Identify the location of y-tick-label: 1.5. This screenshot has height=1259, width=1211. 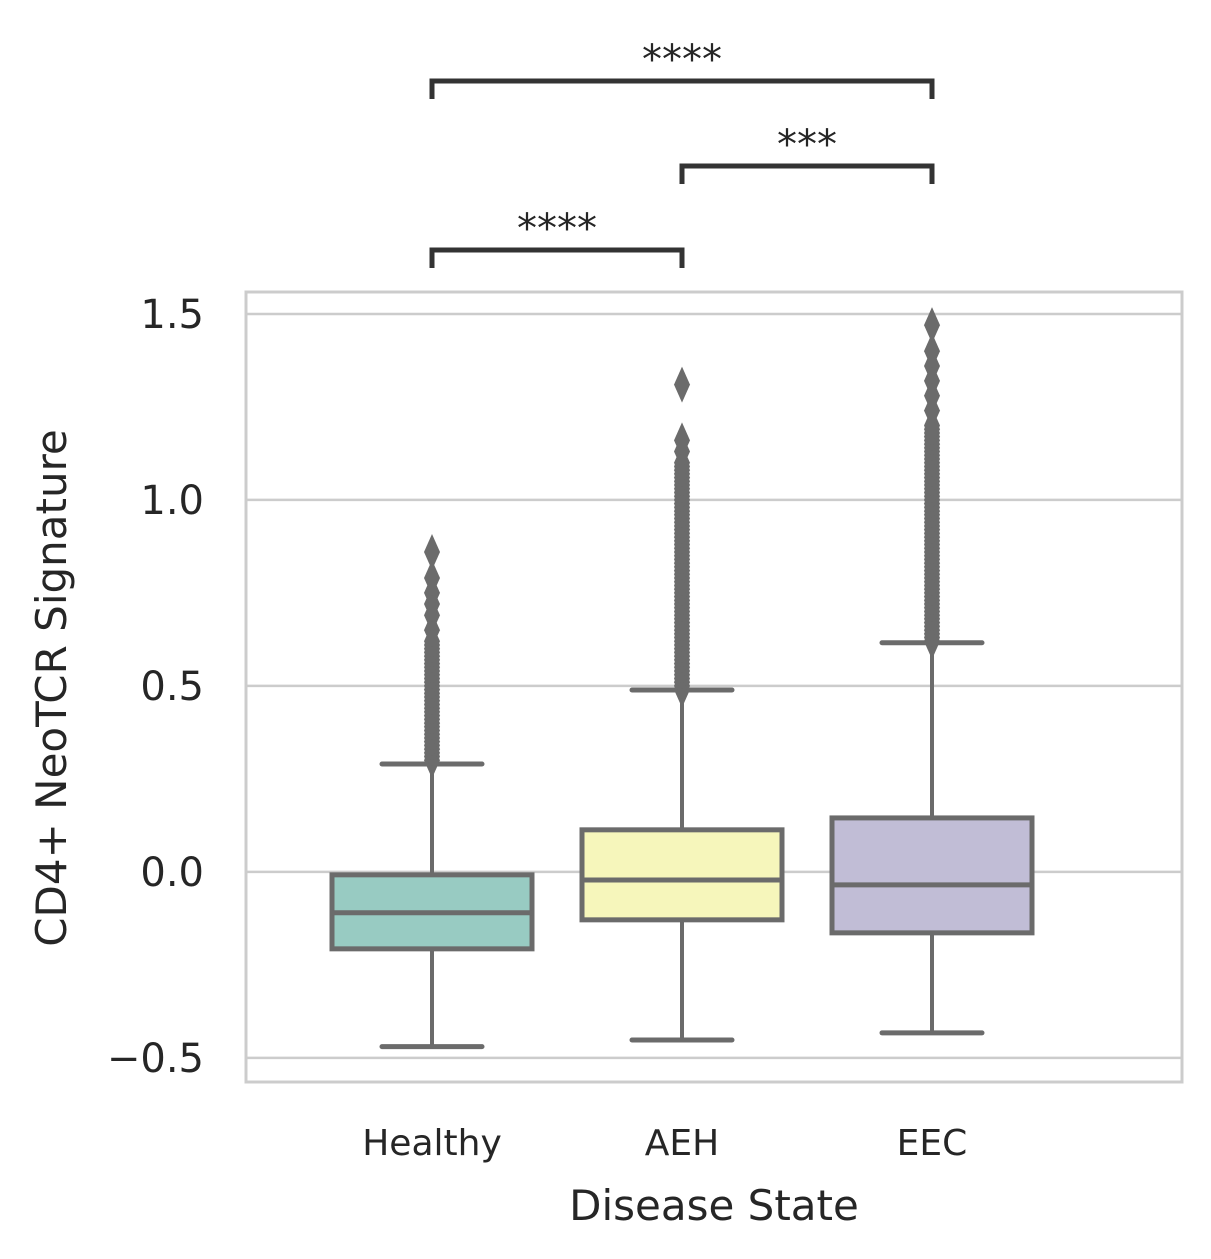
(172, 315).